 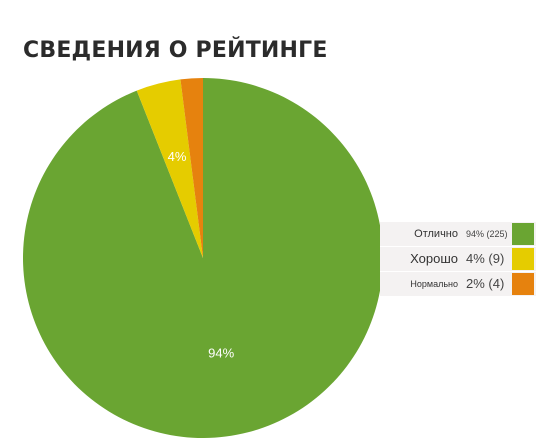 I want to click on slice-label-good: 4%, so click(x=177, y=156).